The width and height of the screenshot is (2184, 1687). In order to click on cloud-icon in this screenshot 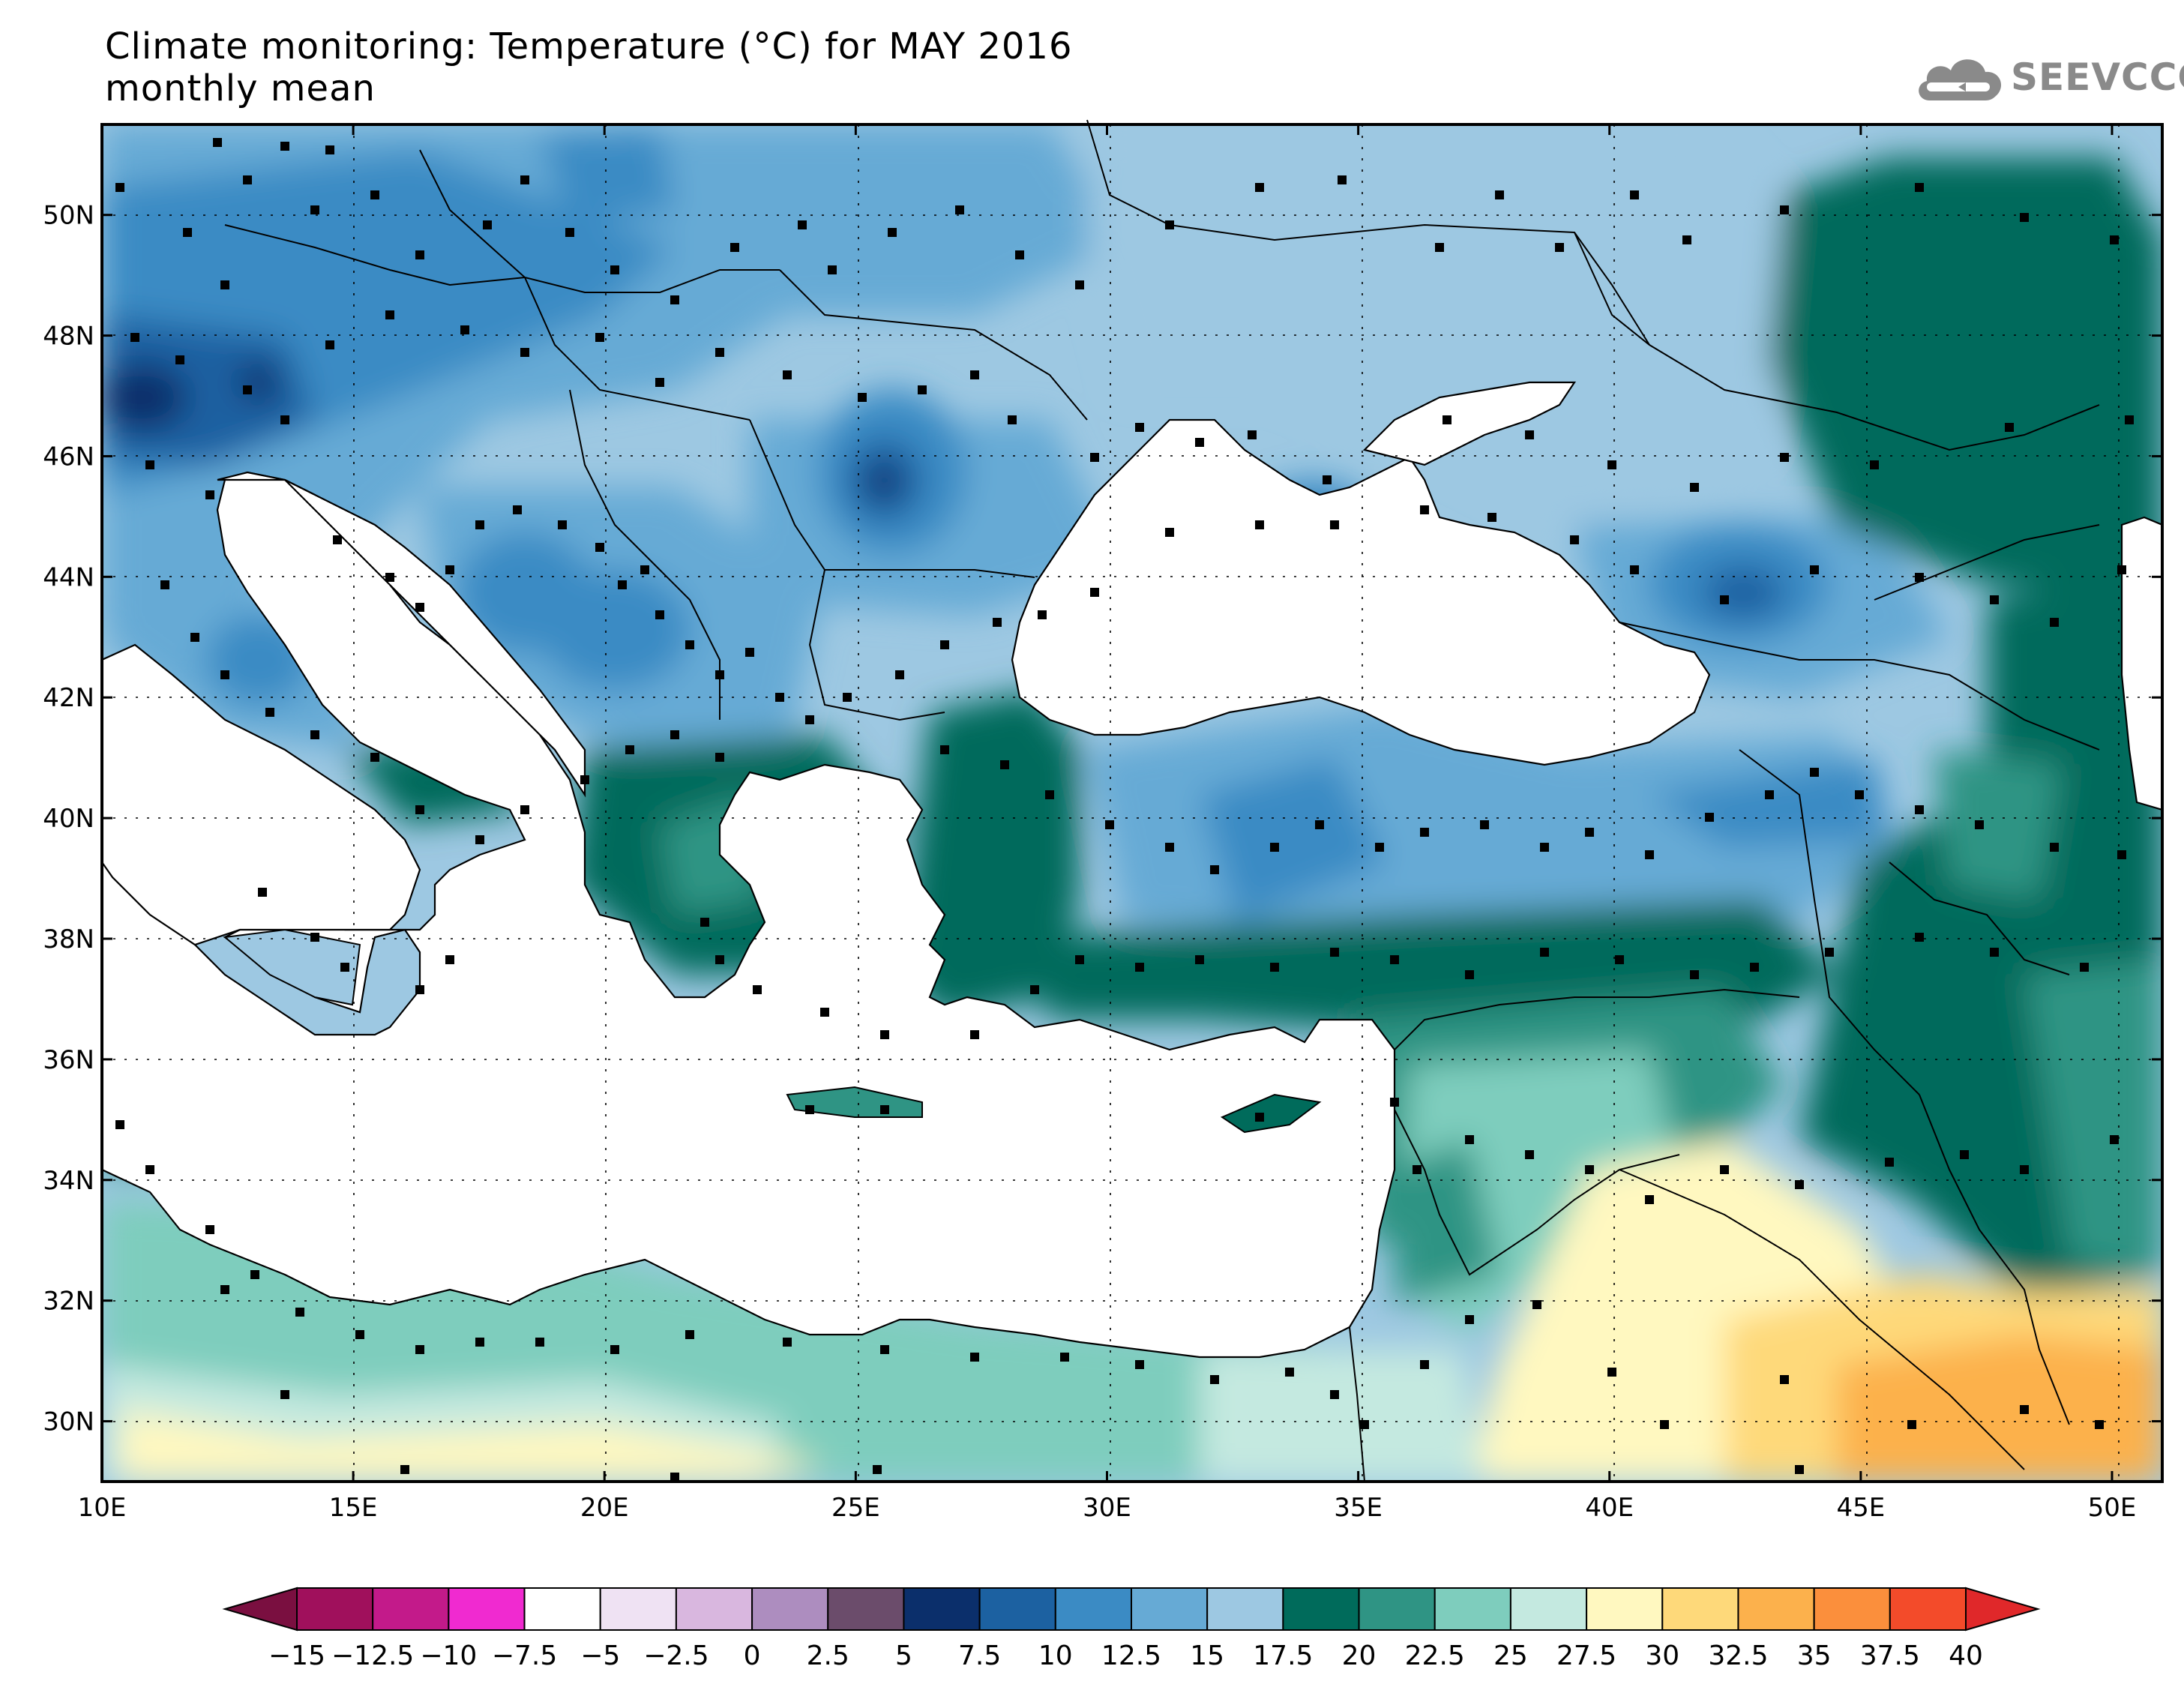, I will do `click(1960, 79)`.